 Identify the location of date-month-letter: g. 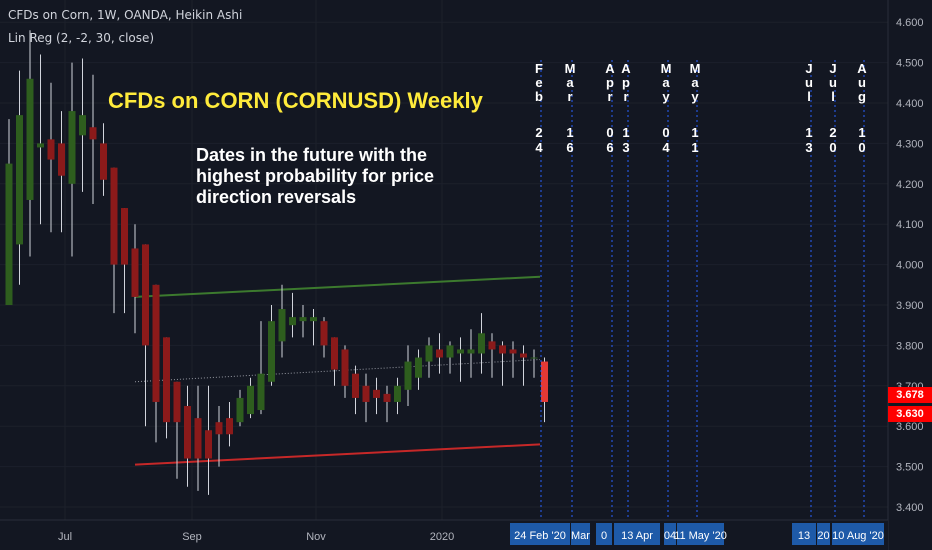
(862, 96).